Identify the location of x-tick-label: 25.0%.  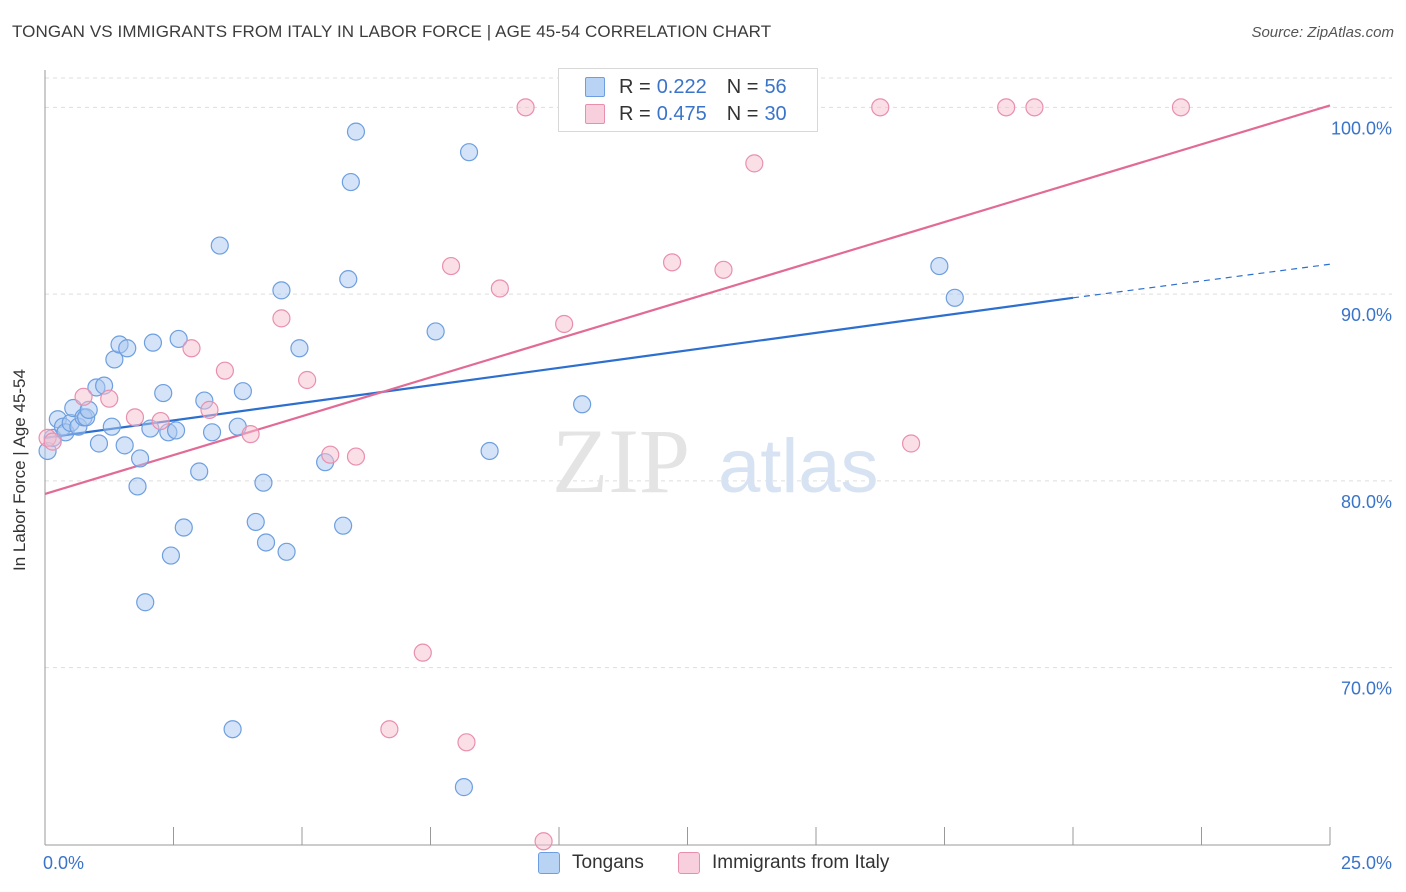
(1366, 863).